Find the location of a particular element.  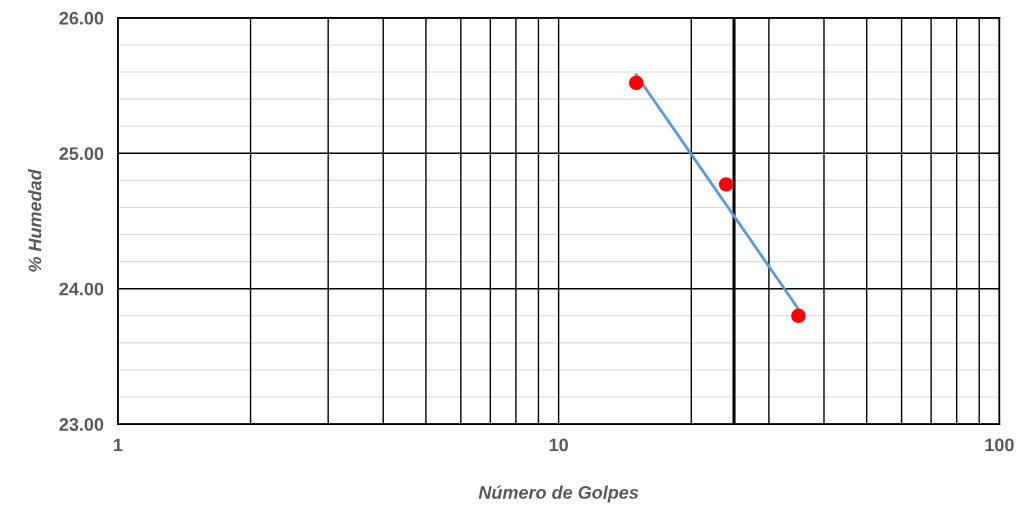

y-tick-label: 24.00 is located at coordinates (81, 289).